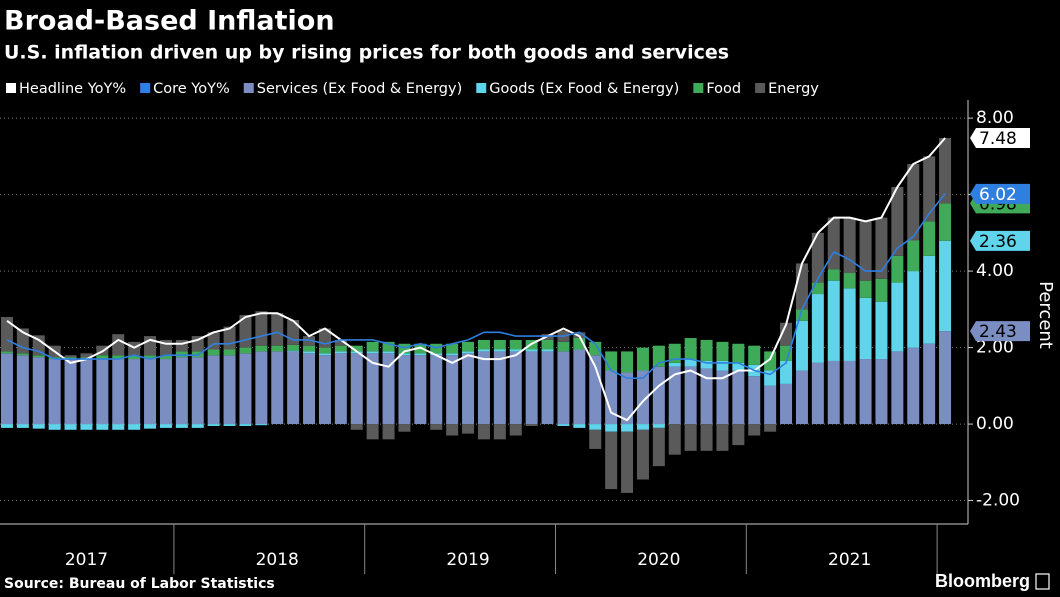 The width and height of the screenshot is (1060, 597). Describe the element at coordinates (995, 271) in the screenshot. I see `y-tick-label: 4.00` at that location.